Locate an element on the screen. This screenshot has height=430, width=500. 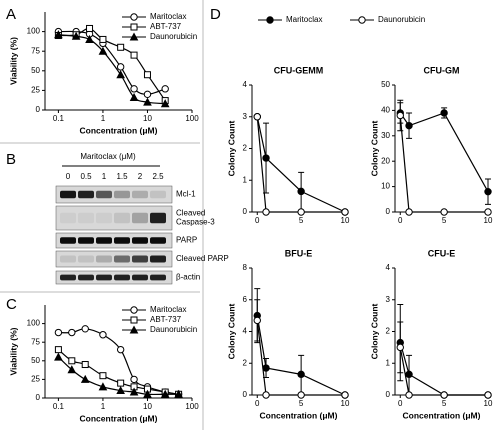
lane-label: 1.5 is located at coordinates (122, 176).